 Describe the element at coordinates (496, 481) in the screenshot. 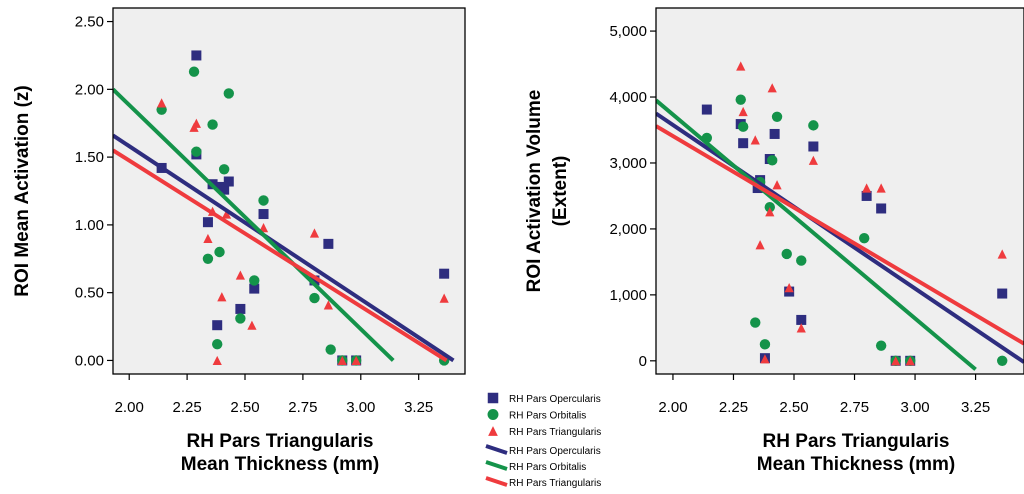

I see `legend-line-triangularis` at that location.